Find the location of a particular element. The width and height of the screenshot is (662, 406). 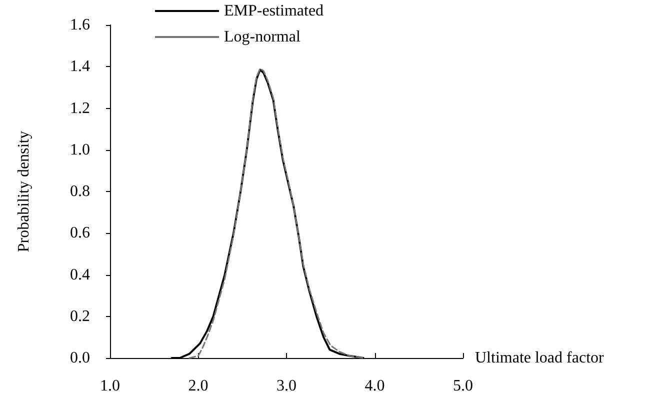

y-tick-label: 1.6 is located at coordinates (80, 25).